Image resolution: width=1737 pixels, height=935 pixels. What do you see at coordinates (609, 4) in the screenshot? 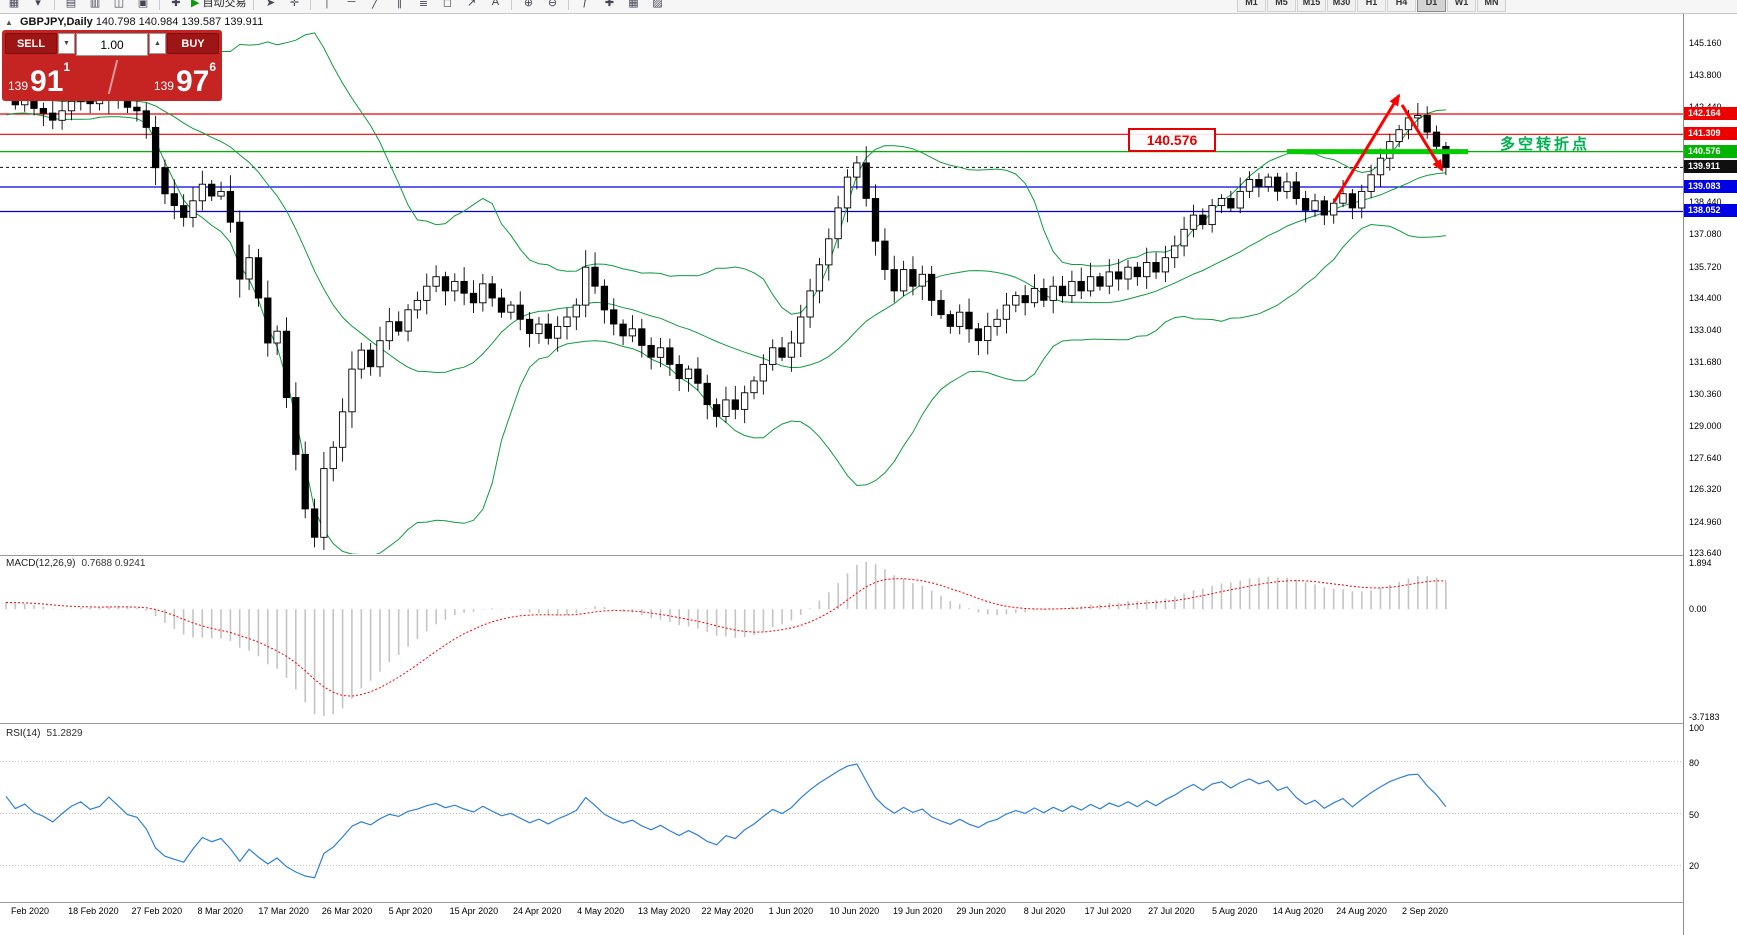
I see `add-indicator-icon: ✚` at bounding box center [609, 4].